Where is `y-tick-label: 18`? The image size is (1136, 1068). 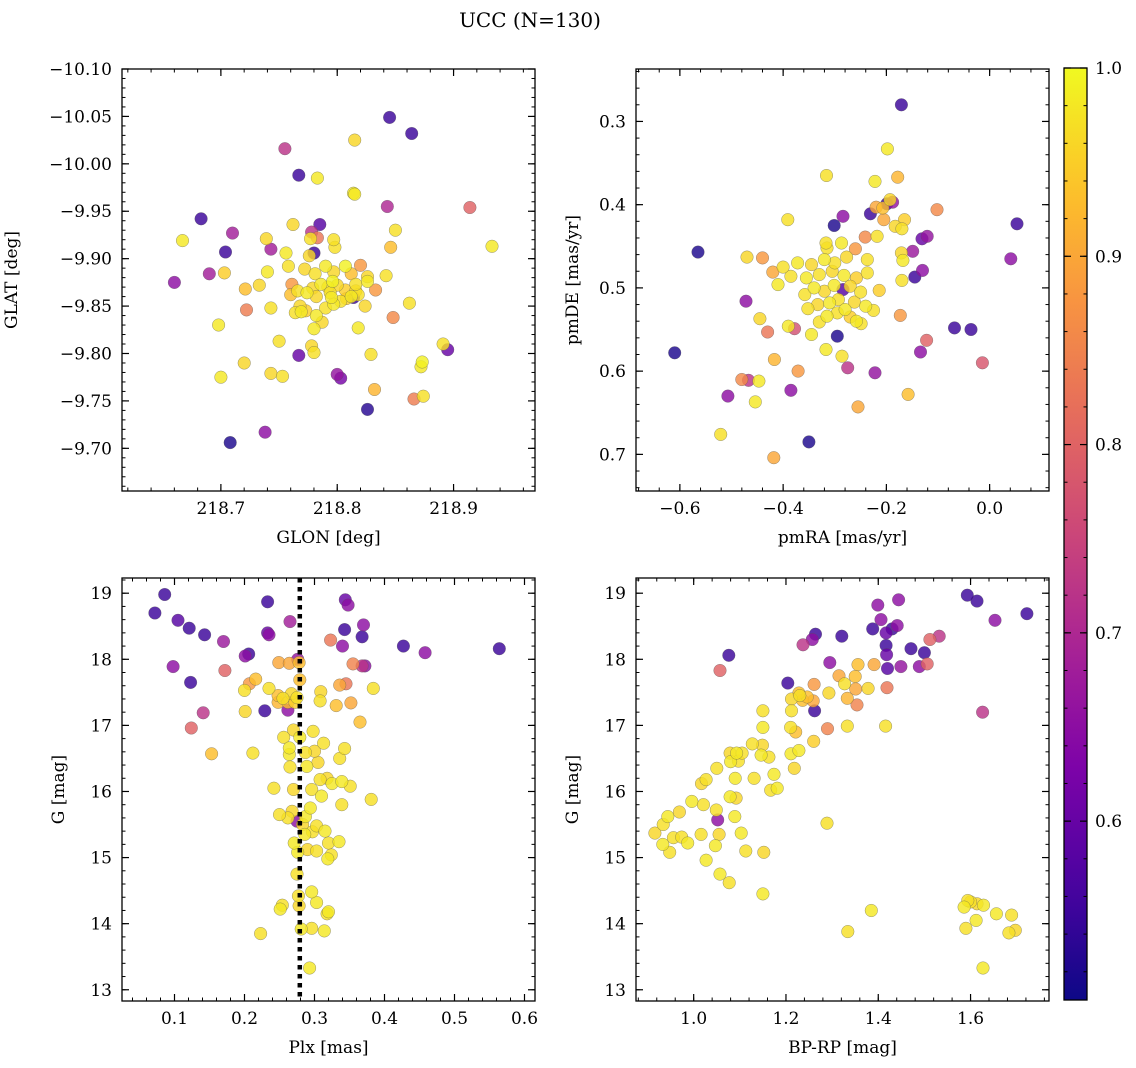 y-tick-label: 18 is located at coordinates (615, 660).